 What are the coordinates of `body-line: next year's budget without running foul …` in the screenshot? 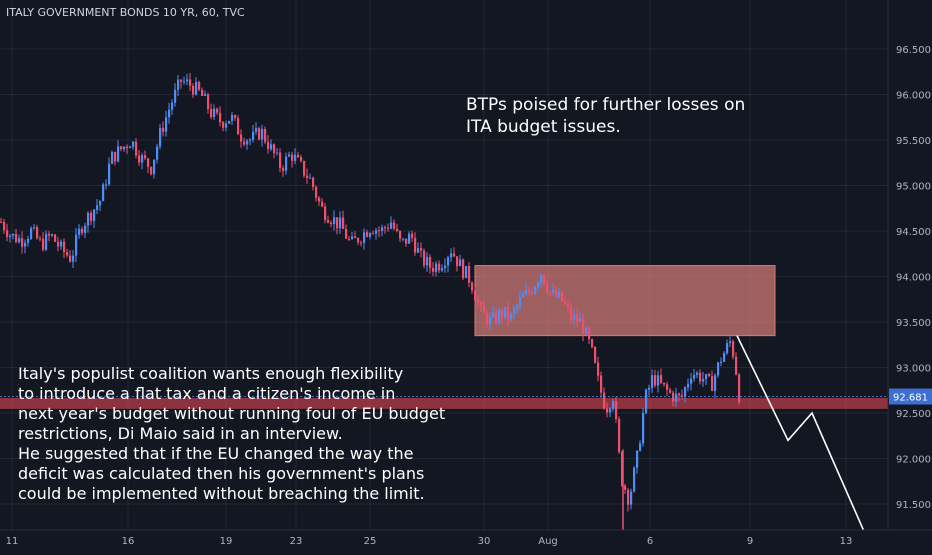 It's located at (231, 413).